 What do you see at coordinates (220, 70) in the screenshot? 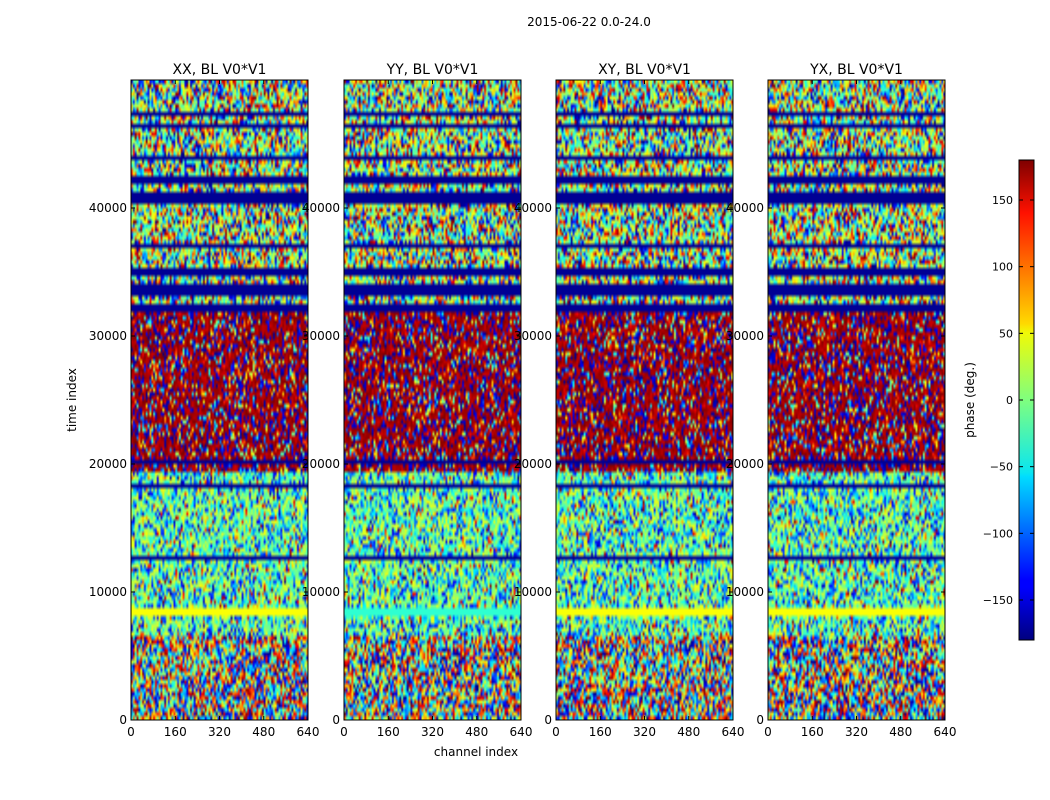
I see `panel-title-0: XX, BL V0*V1` at bounding box center [220, 70].